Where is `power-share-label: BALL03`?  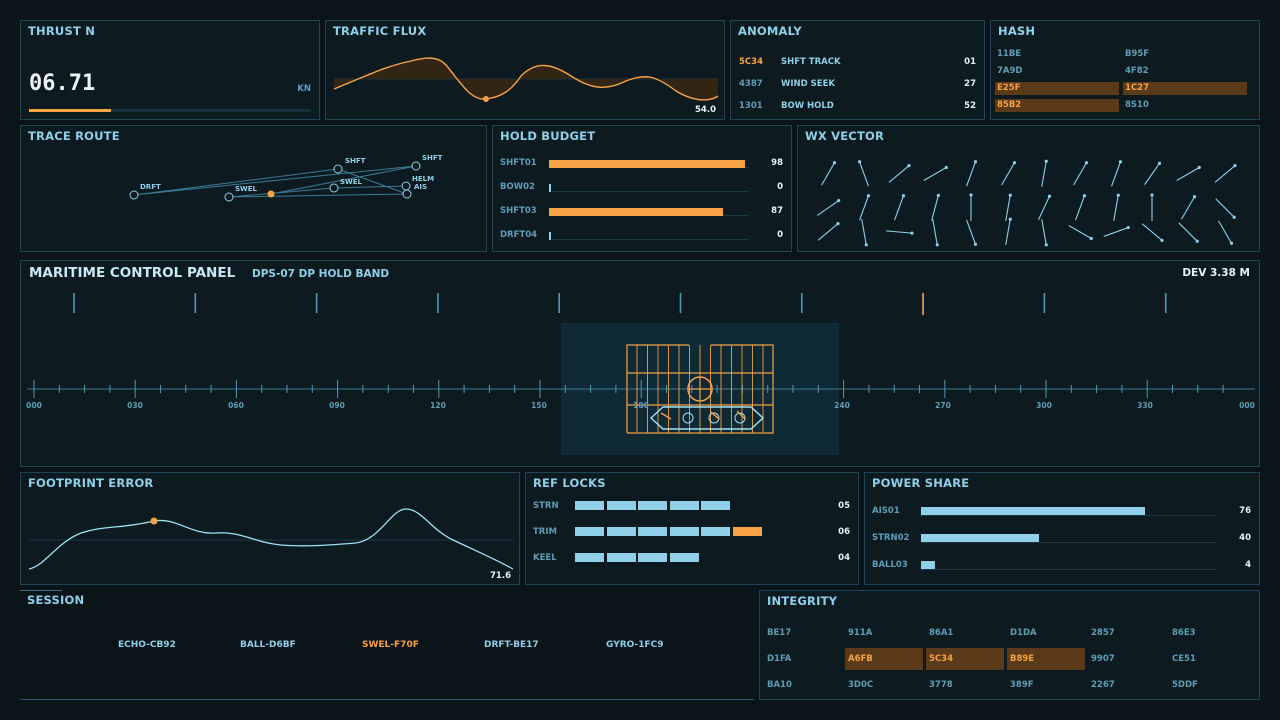 power-share-label: BALL03 is located at coordinates (890, 565).